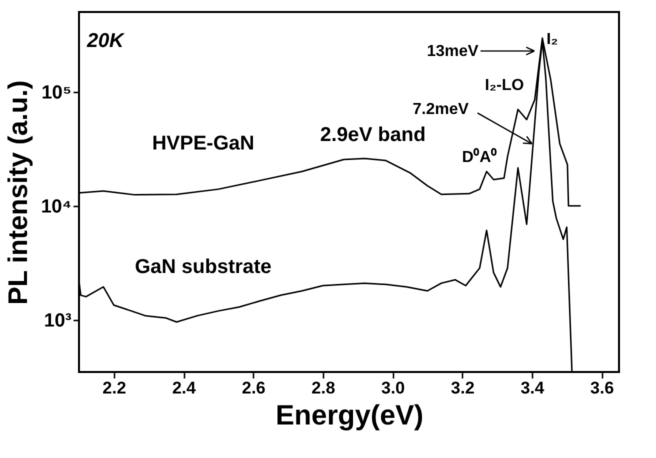  Describe the element at coordinates (373, 135) in the screenshot. I see `annotation: 2.9eV band` at that location.